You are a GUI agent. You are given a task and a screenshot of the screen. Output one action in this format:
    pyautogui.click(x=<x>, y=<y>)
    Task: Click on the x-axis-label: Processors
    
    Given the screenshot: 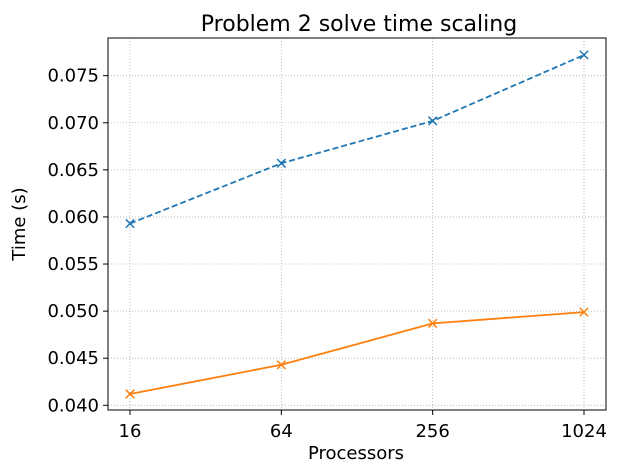 What is the action you would take?
    pyautogui.click(x=356, y=453)
    